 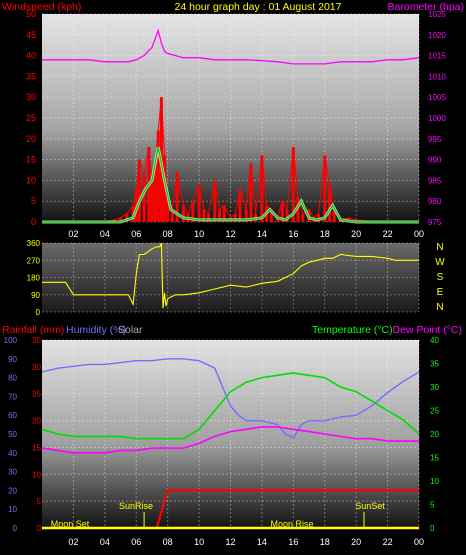 What do you see at coordinates (293, 542) in the screenshot?
I see `temperature-x-tick-label: 16` at bounding box center [293, 542].